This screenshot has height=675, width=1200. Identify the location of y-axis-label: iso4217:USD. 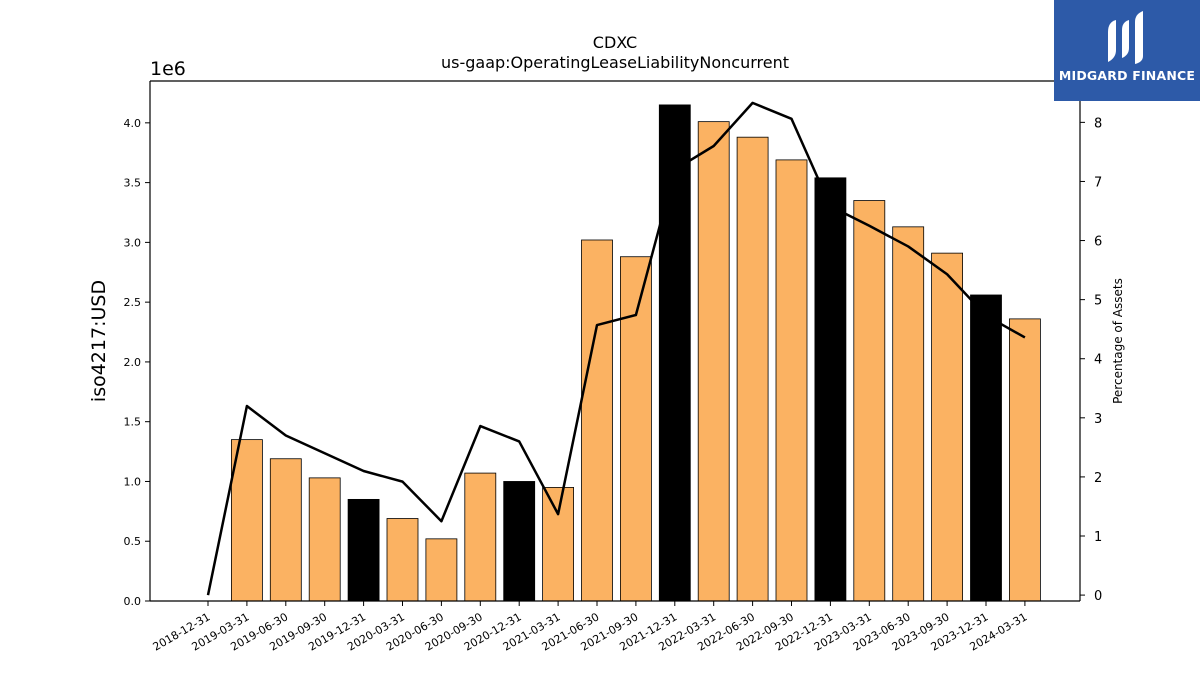
(99, 341).